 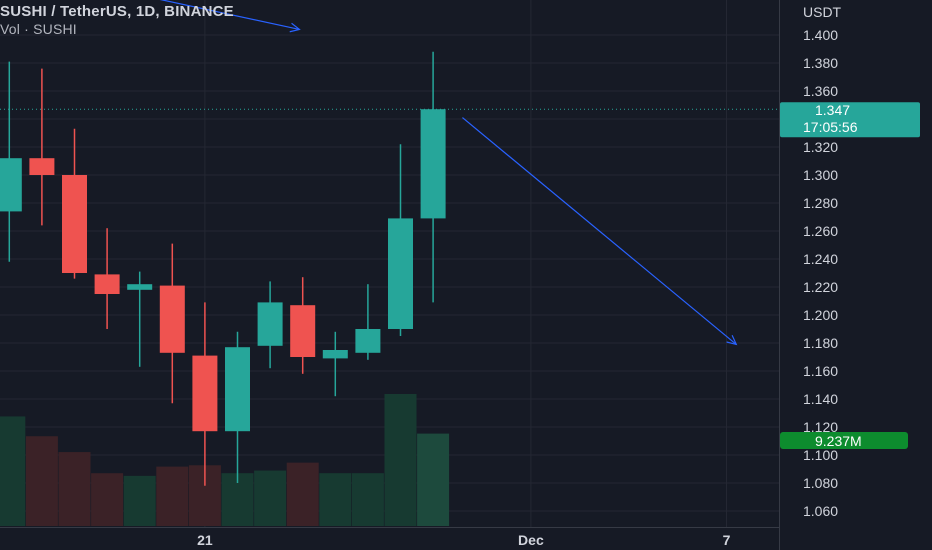 I want to click on time-tick-label: 7, so click(x=727, y=540).